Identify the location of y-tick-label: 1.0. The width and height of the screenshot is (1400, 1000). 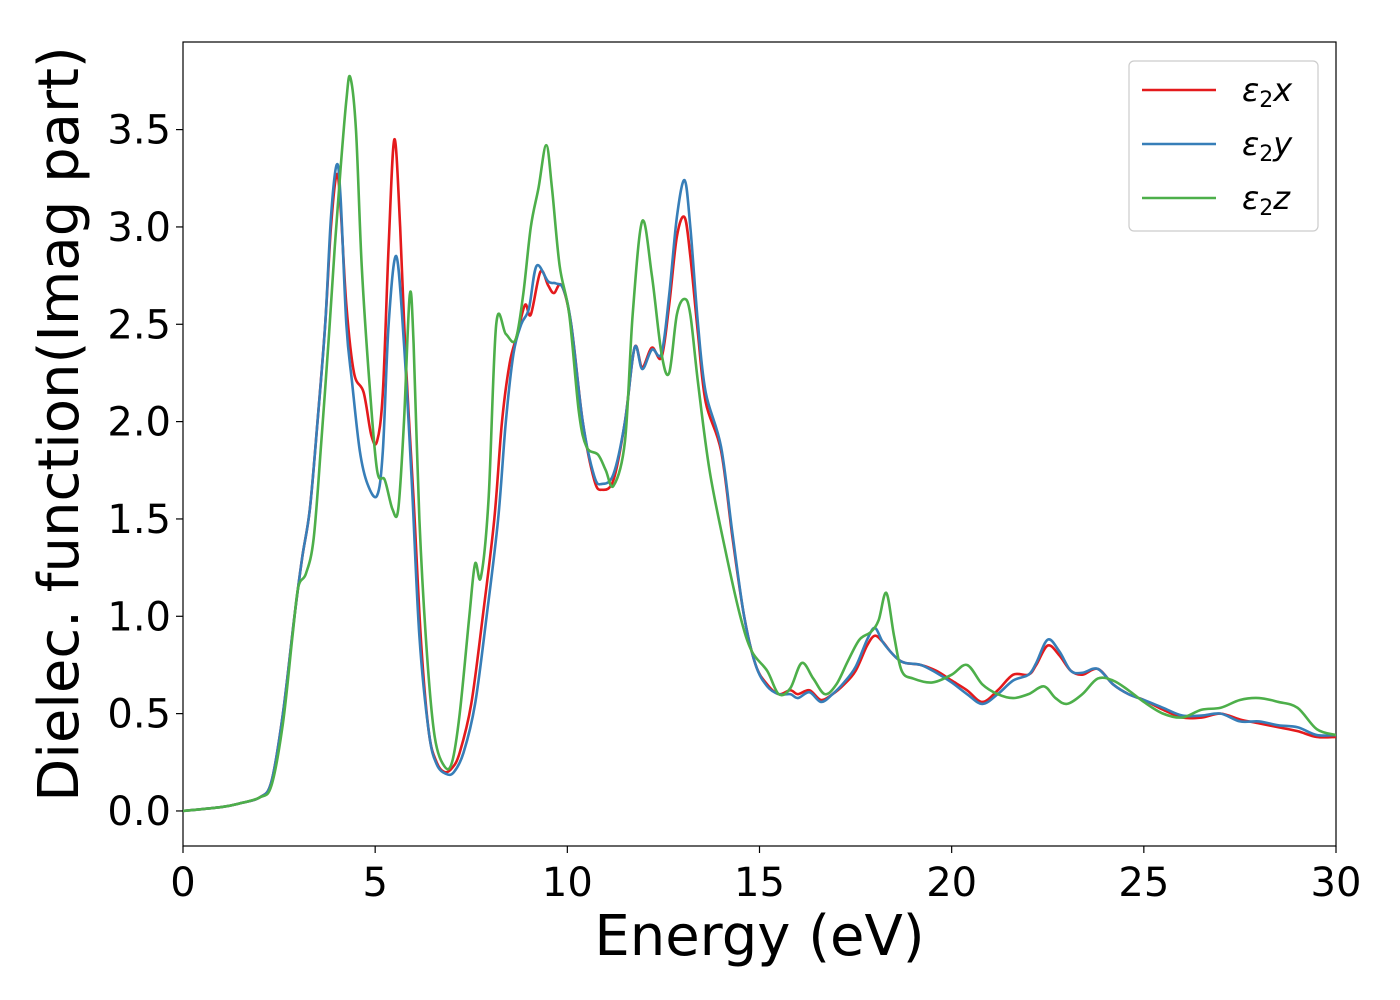
(139, 617).